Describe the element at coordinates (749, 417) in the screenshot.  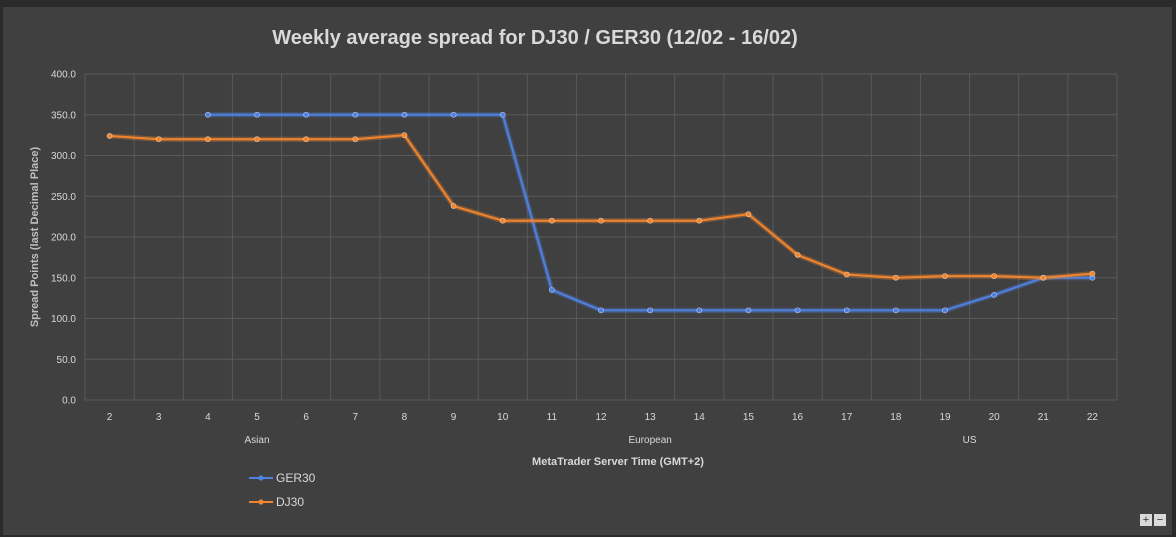
I see `x-tick-label: 15` at that location.